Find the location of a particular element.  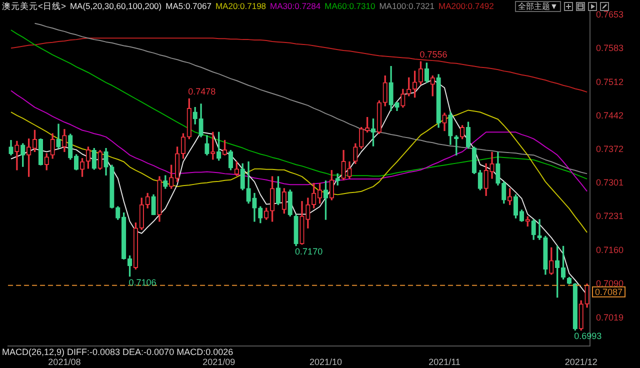

x-tick-label: 2021/08 is located at coordinates (64, 361).